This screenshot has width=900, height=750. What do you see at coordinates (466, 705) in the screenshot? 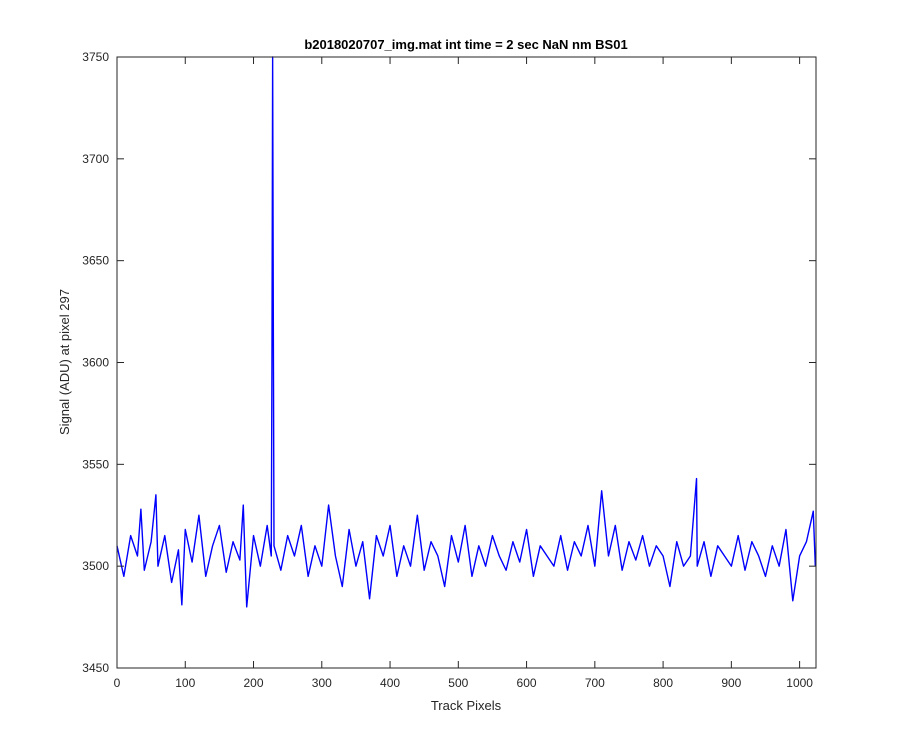
I see `x-axis-label: Track Pixels` at bounding box center [466, 705].